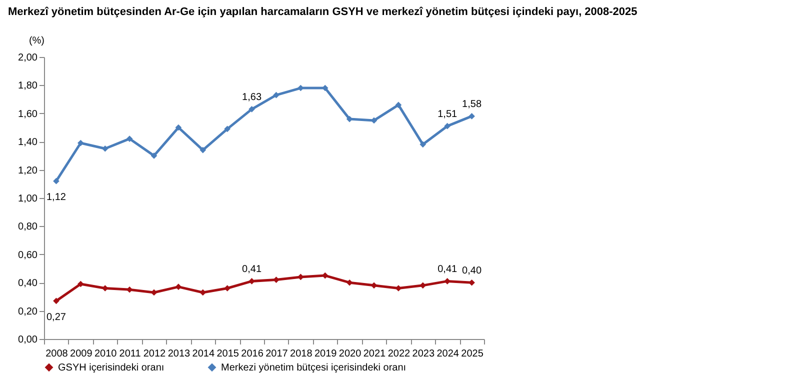 Image resolution: width=786 pixels, height=375 pixels. Describe the element at coordinates (36, 41) in the screenshot. I see `y-axis-title: (%)` at that location.